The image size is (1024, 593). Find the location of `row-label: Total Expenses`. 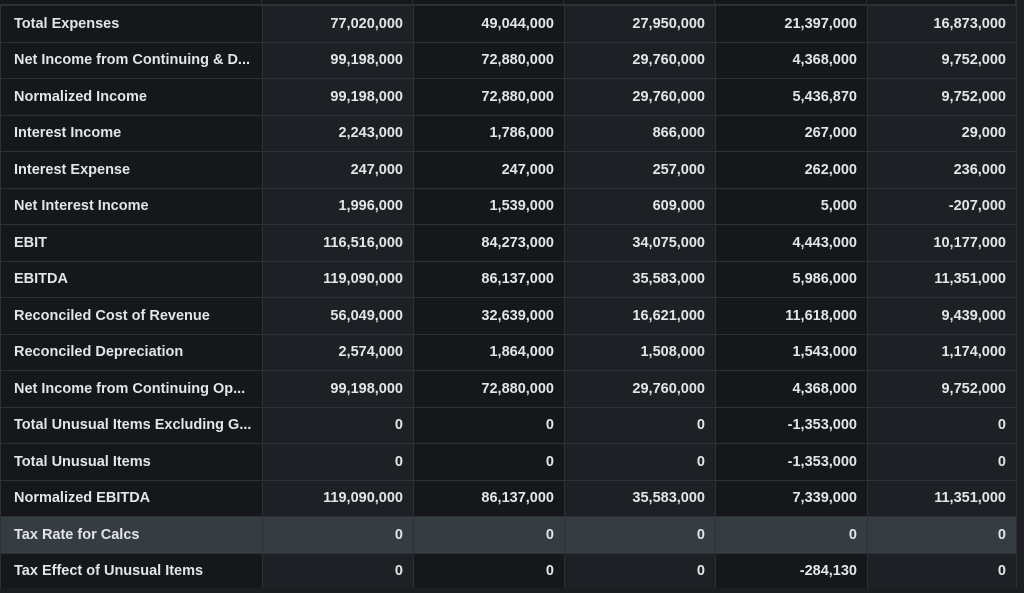

row-label: Total Expenses is located at coordinates (131, 24).